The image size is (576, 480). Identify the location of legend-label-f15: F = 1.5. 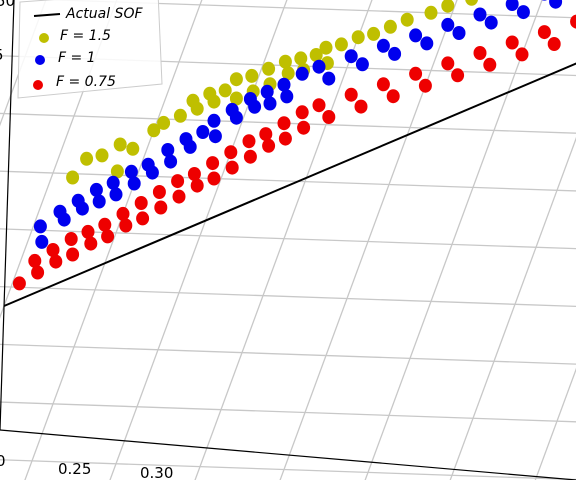
(85, 36).